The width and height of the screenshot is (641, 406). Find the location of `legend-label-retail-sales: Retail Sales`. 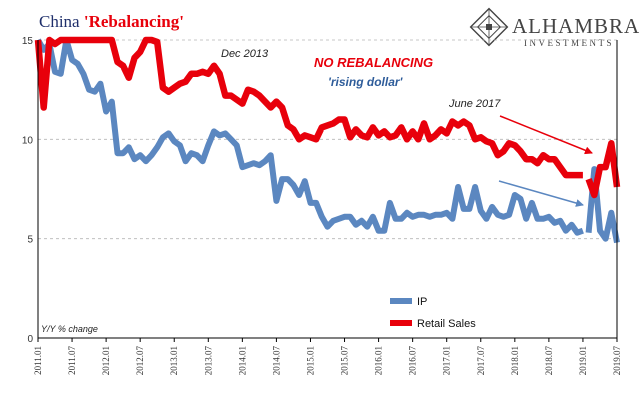

legend-label-retail-sales: Retail Sales is located at coordinates (446, 324).